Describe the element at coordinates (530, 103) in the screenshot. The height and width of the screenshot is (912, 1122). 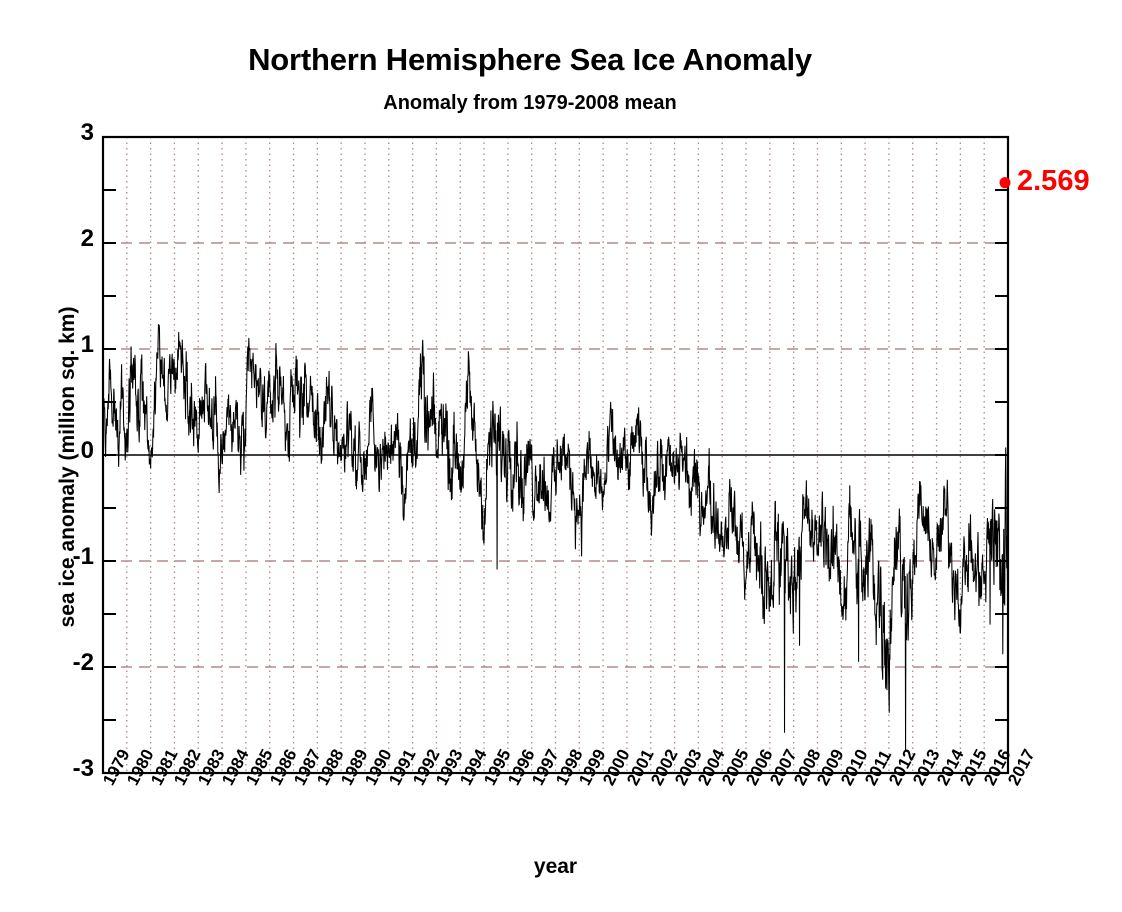
I see `chart-subtitle: Anomaly from 1979-2008 mean` at that location.